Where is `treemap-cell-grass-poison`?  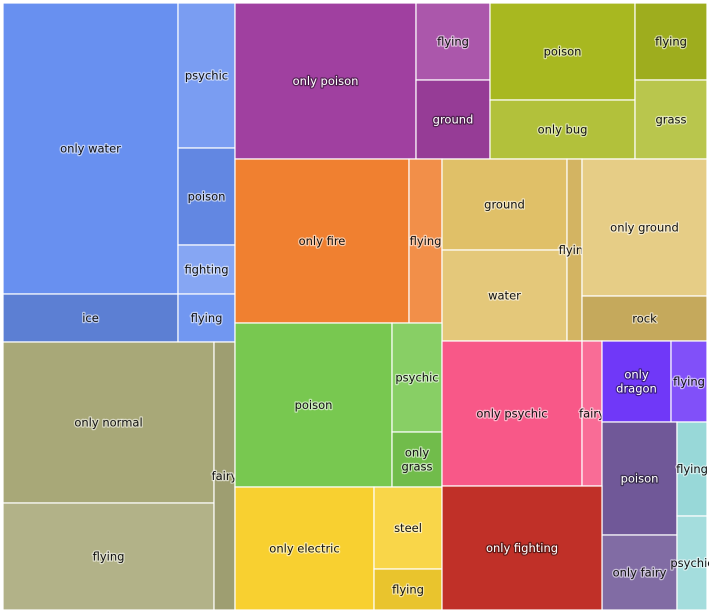
treemap-cell-grass-poison is located at coordinates (313, 405).